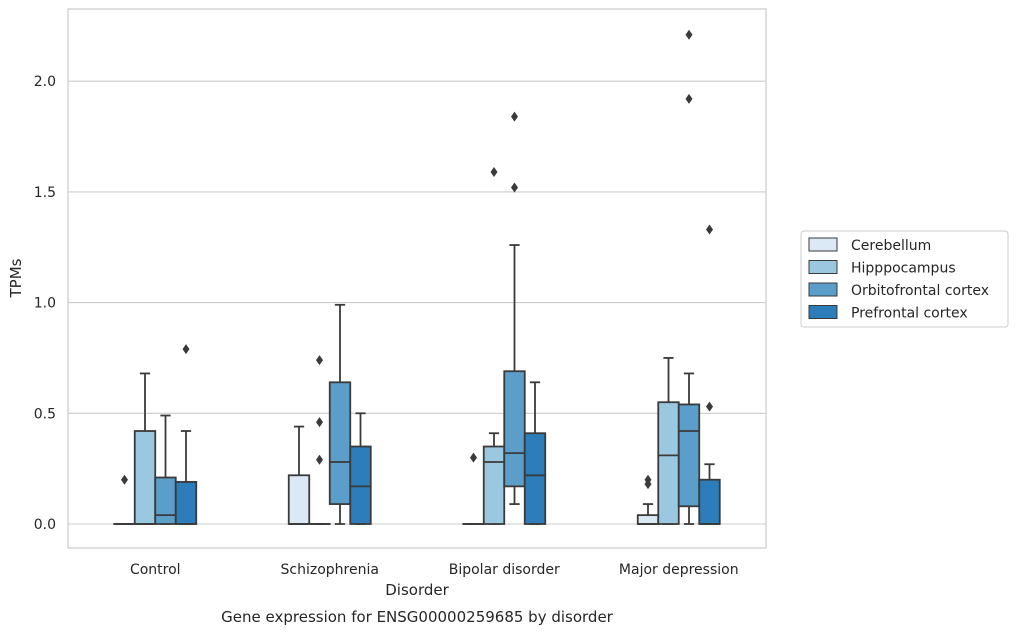 The image size is (1018, 634). I want to click on legend-label: Prefrontal cortex, so click(909, 314).